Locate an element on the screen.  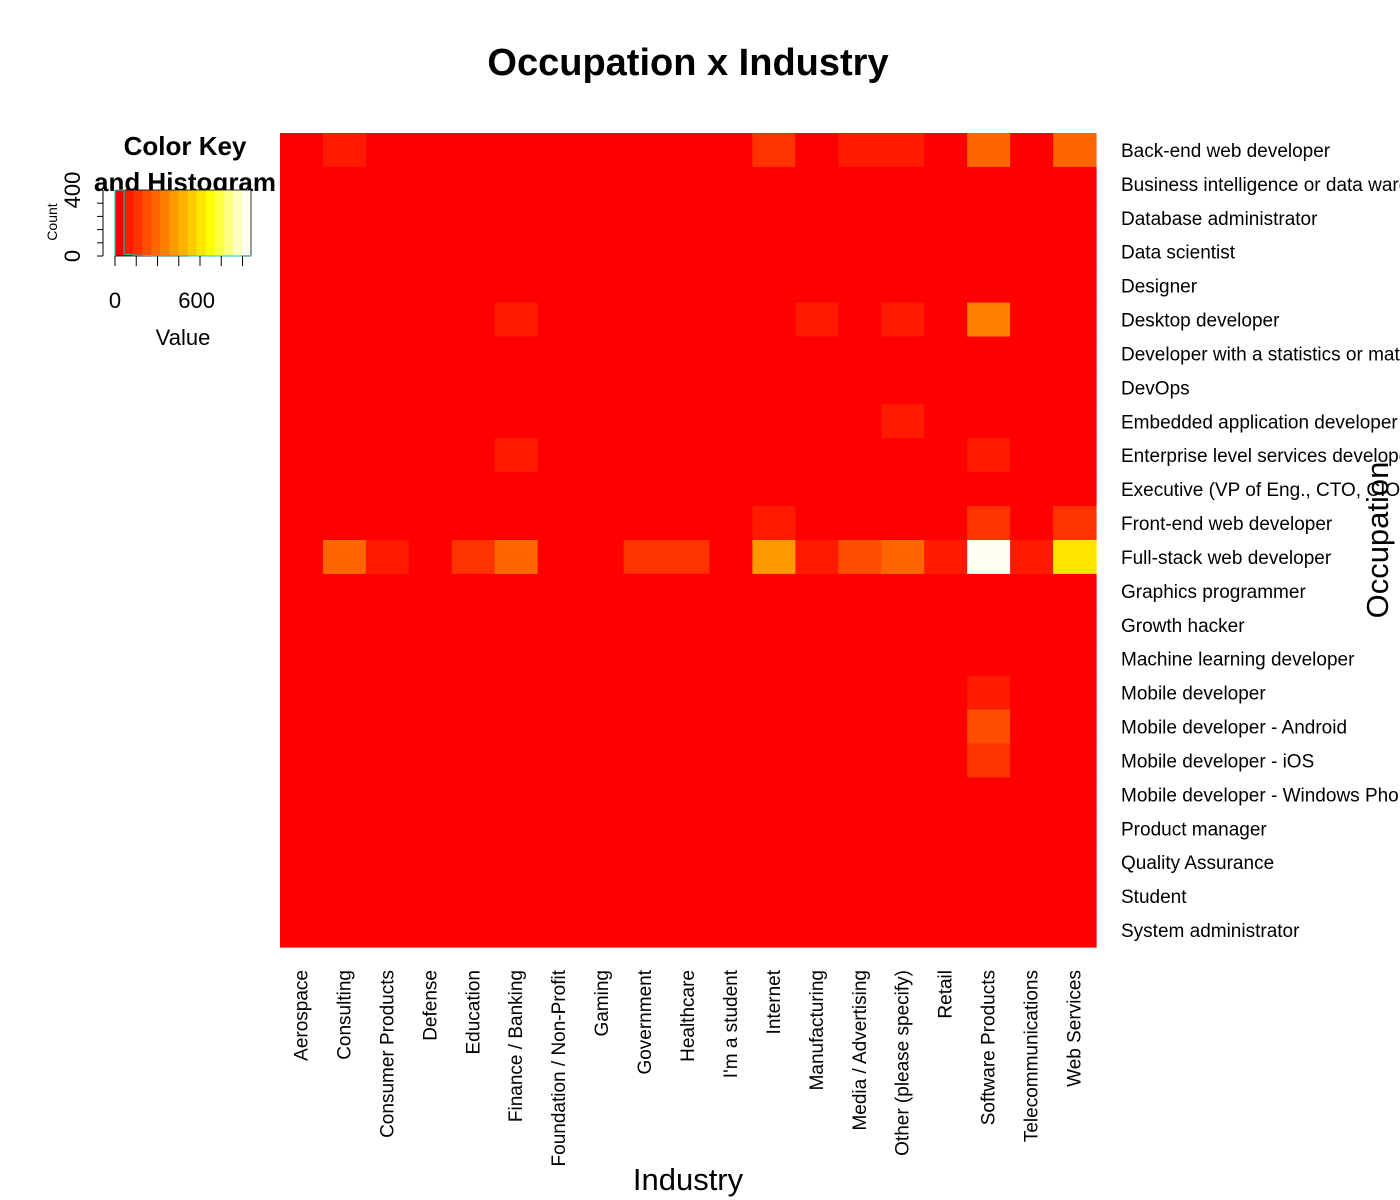
column-label: Finance / Banking is located at coordinates (516, 1046).